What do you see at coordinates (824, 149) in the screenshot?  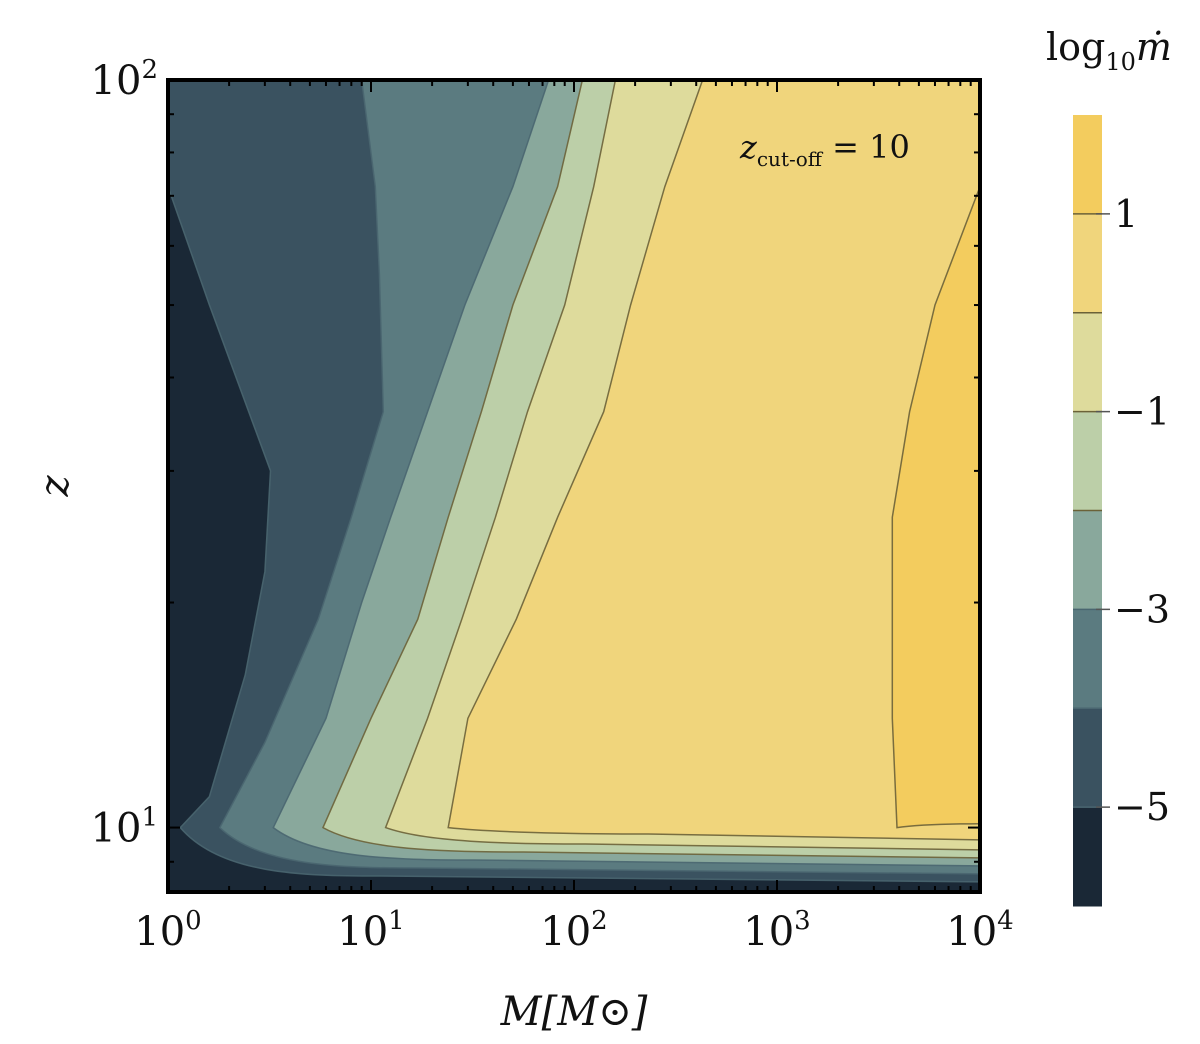 I see `cutoff-annotation: zcut-off = 10` at bounding box center [824, 149].